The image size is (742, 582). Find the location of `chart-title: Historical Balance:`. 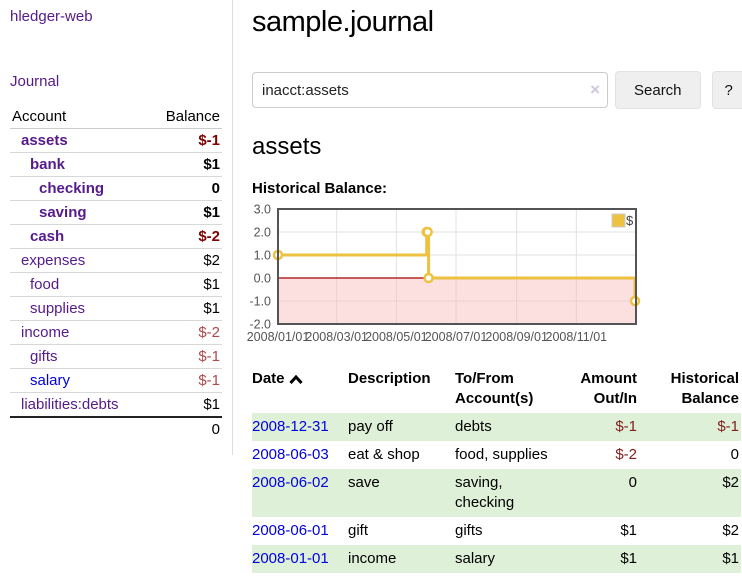

chart-title: Historical Balance: is located at coordinates (320, 188).